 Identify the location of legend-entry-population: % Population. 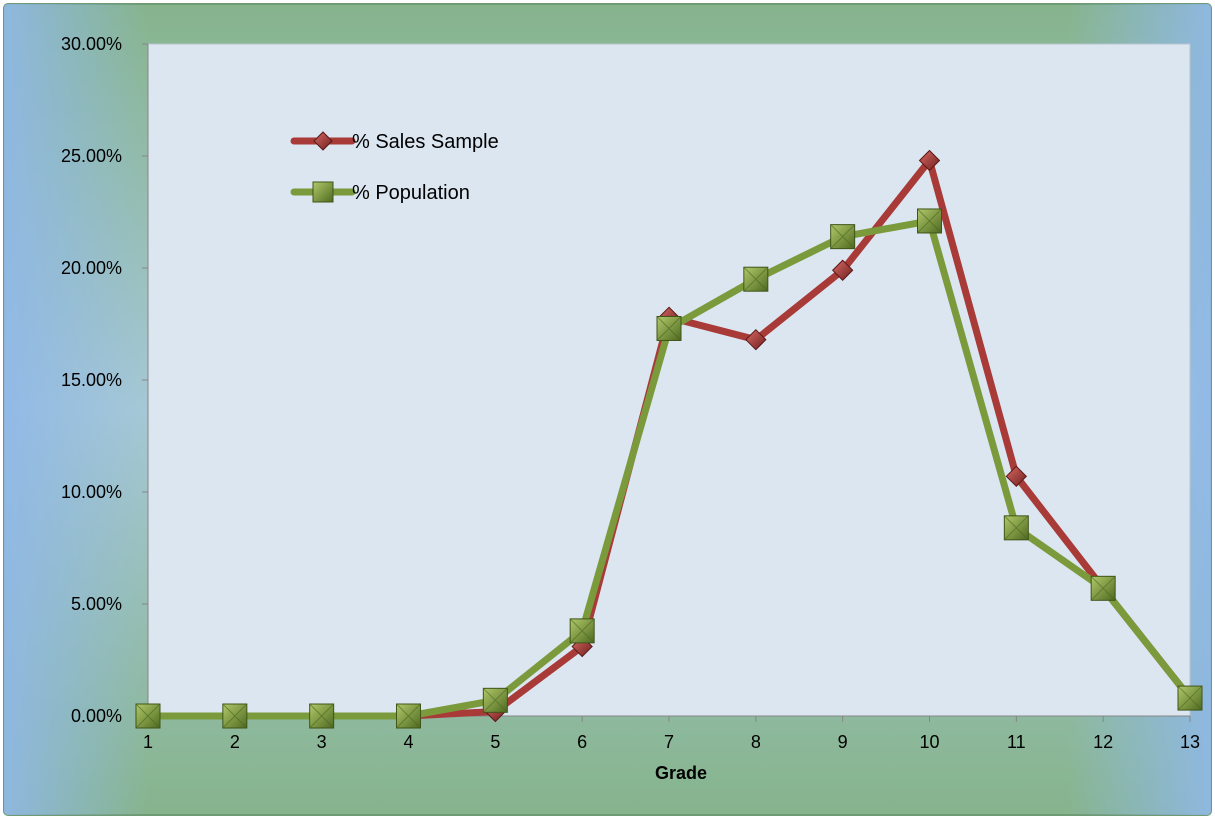
(380, 192).